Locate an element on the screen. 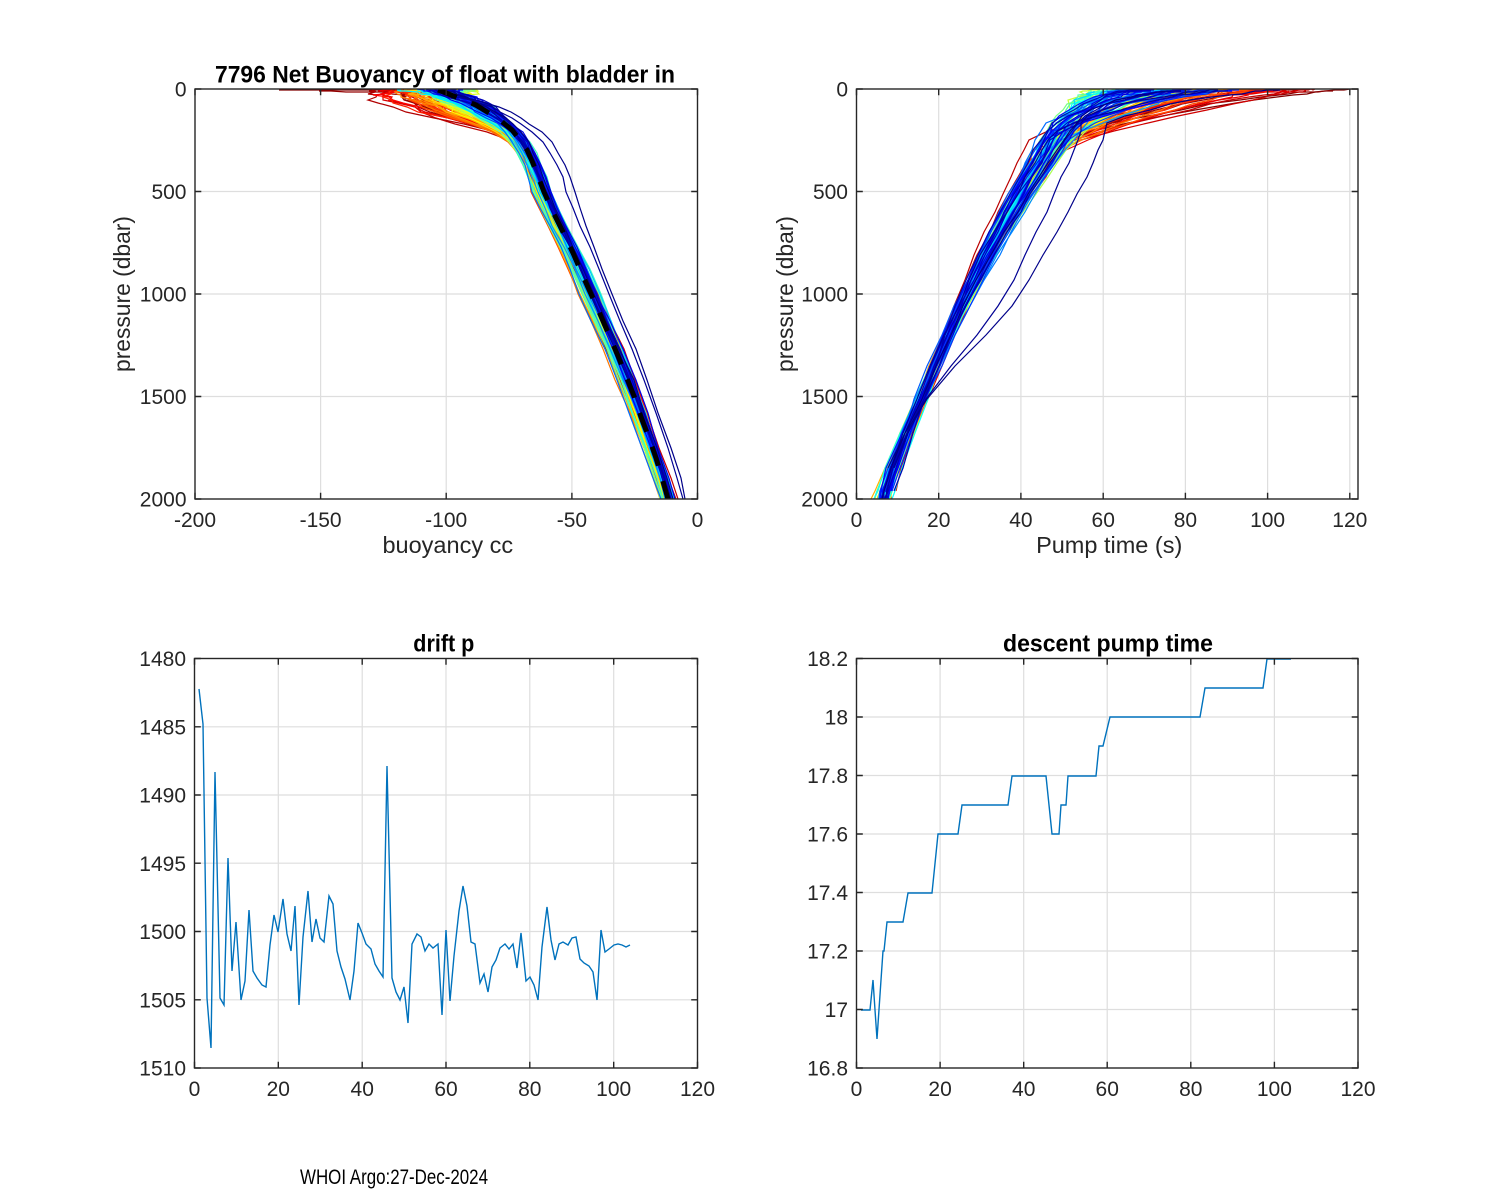  svg-text: -200 is located at coordinates (195, 520).